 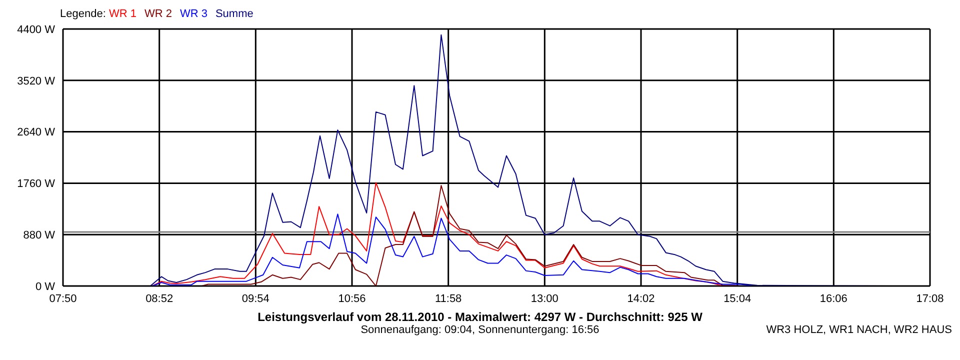 I want to click on legend-title: Legende:, so click(x=83, y=14).